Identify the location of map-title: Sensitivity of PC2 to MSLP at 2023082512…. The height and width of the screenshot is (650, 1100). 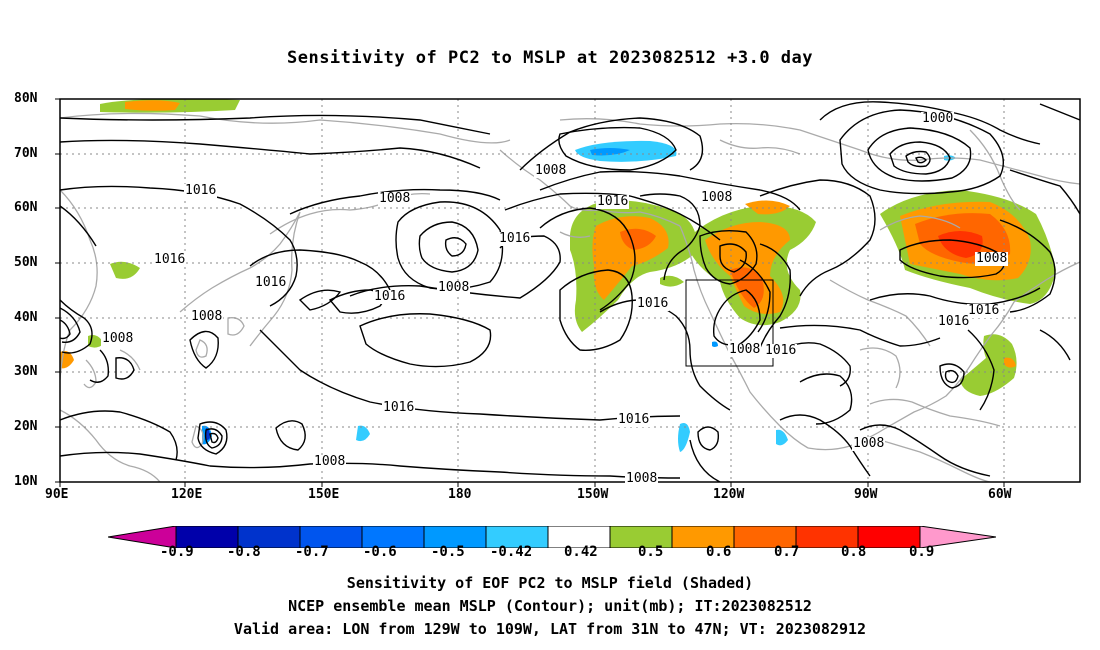
(549, 58).